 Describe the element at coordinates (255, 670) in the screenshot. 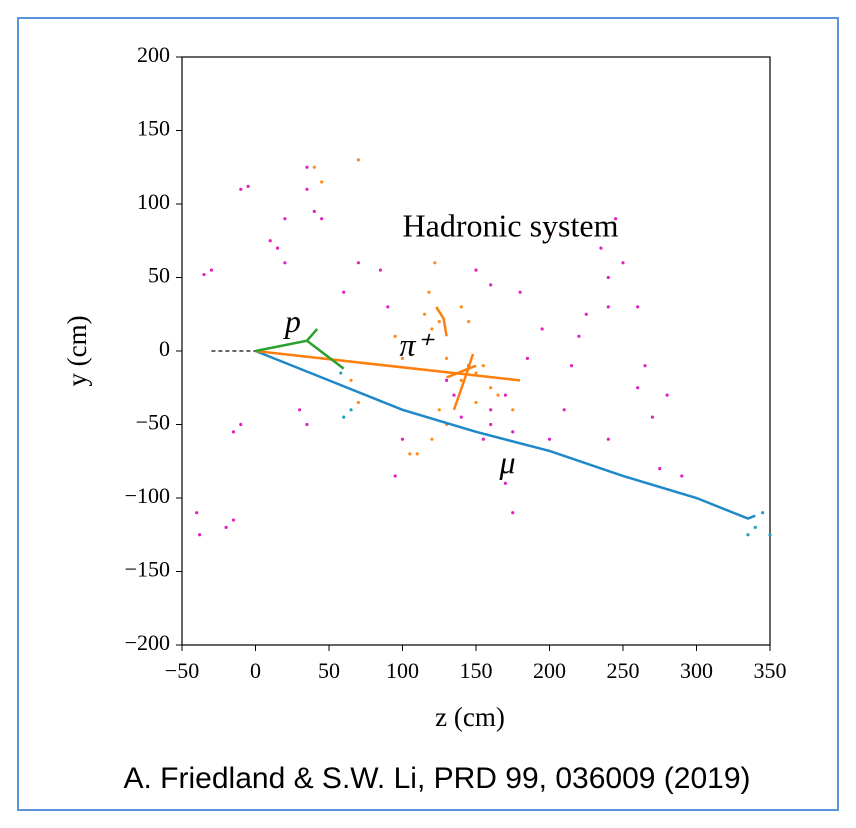

I see `x-tick-label: 0` at that location.